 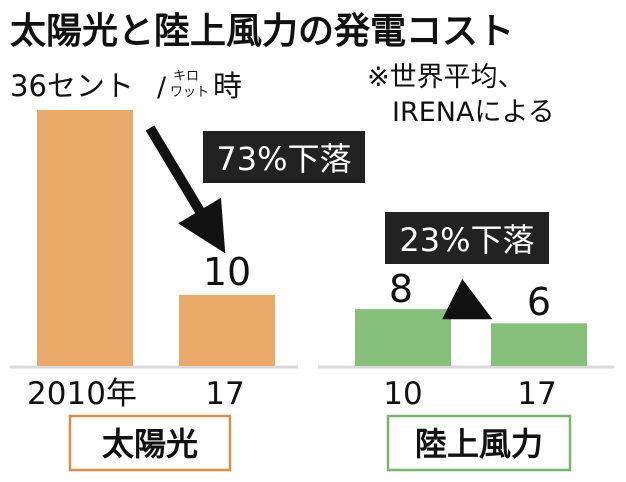 I want to click on wind-group-label-box: 陸上風力, so click(x=479, y=443).